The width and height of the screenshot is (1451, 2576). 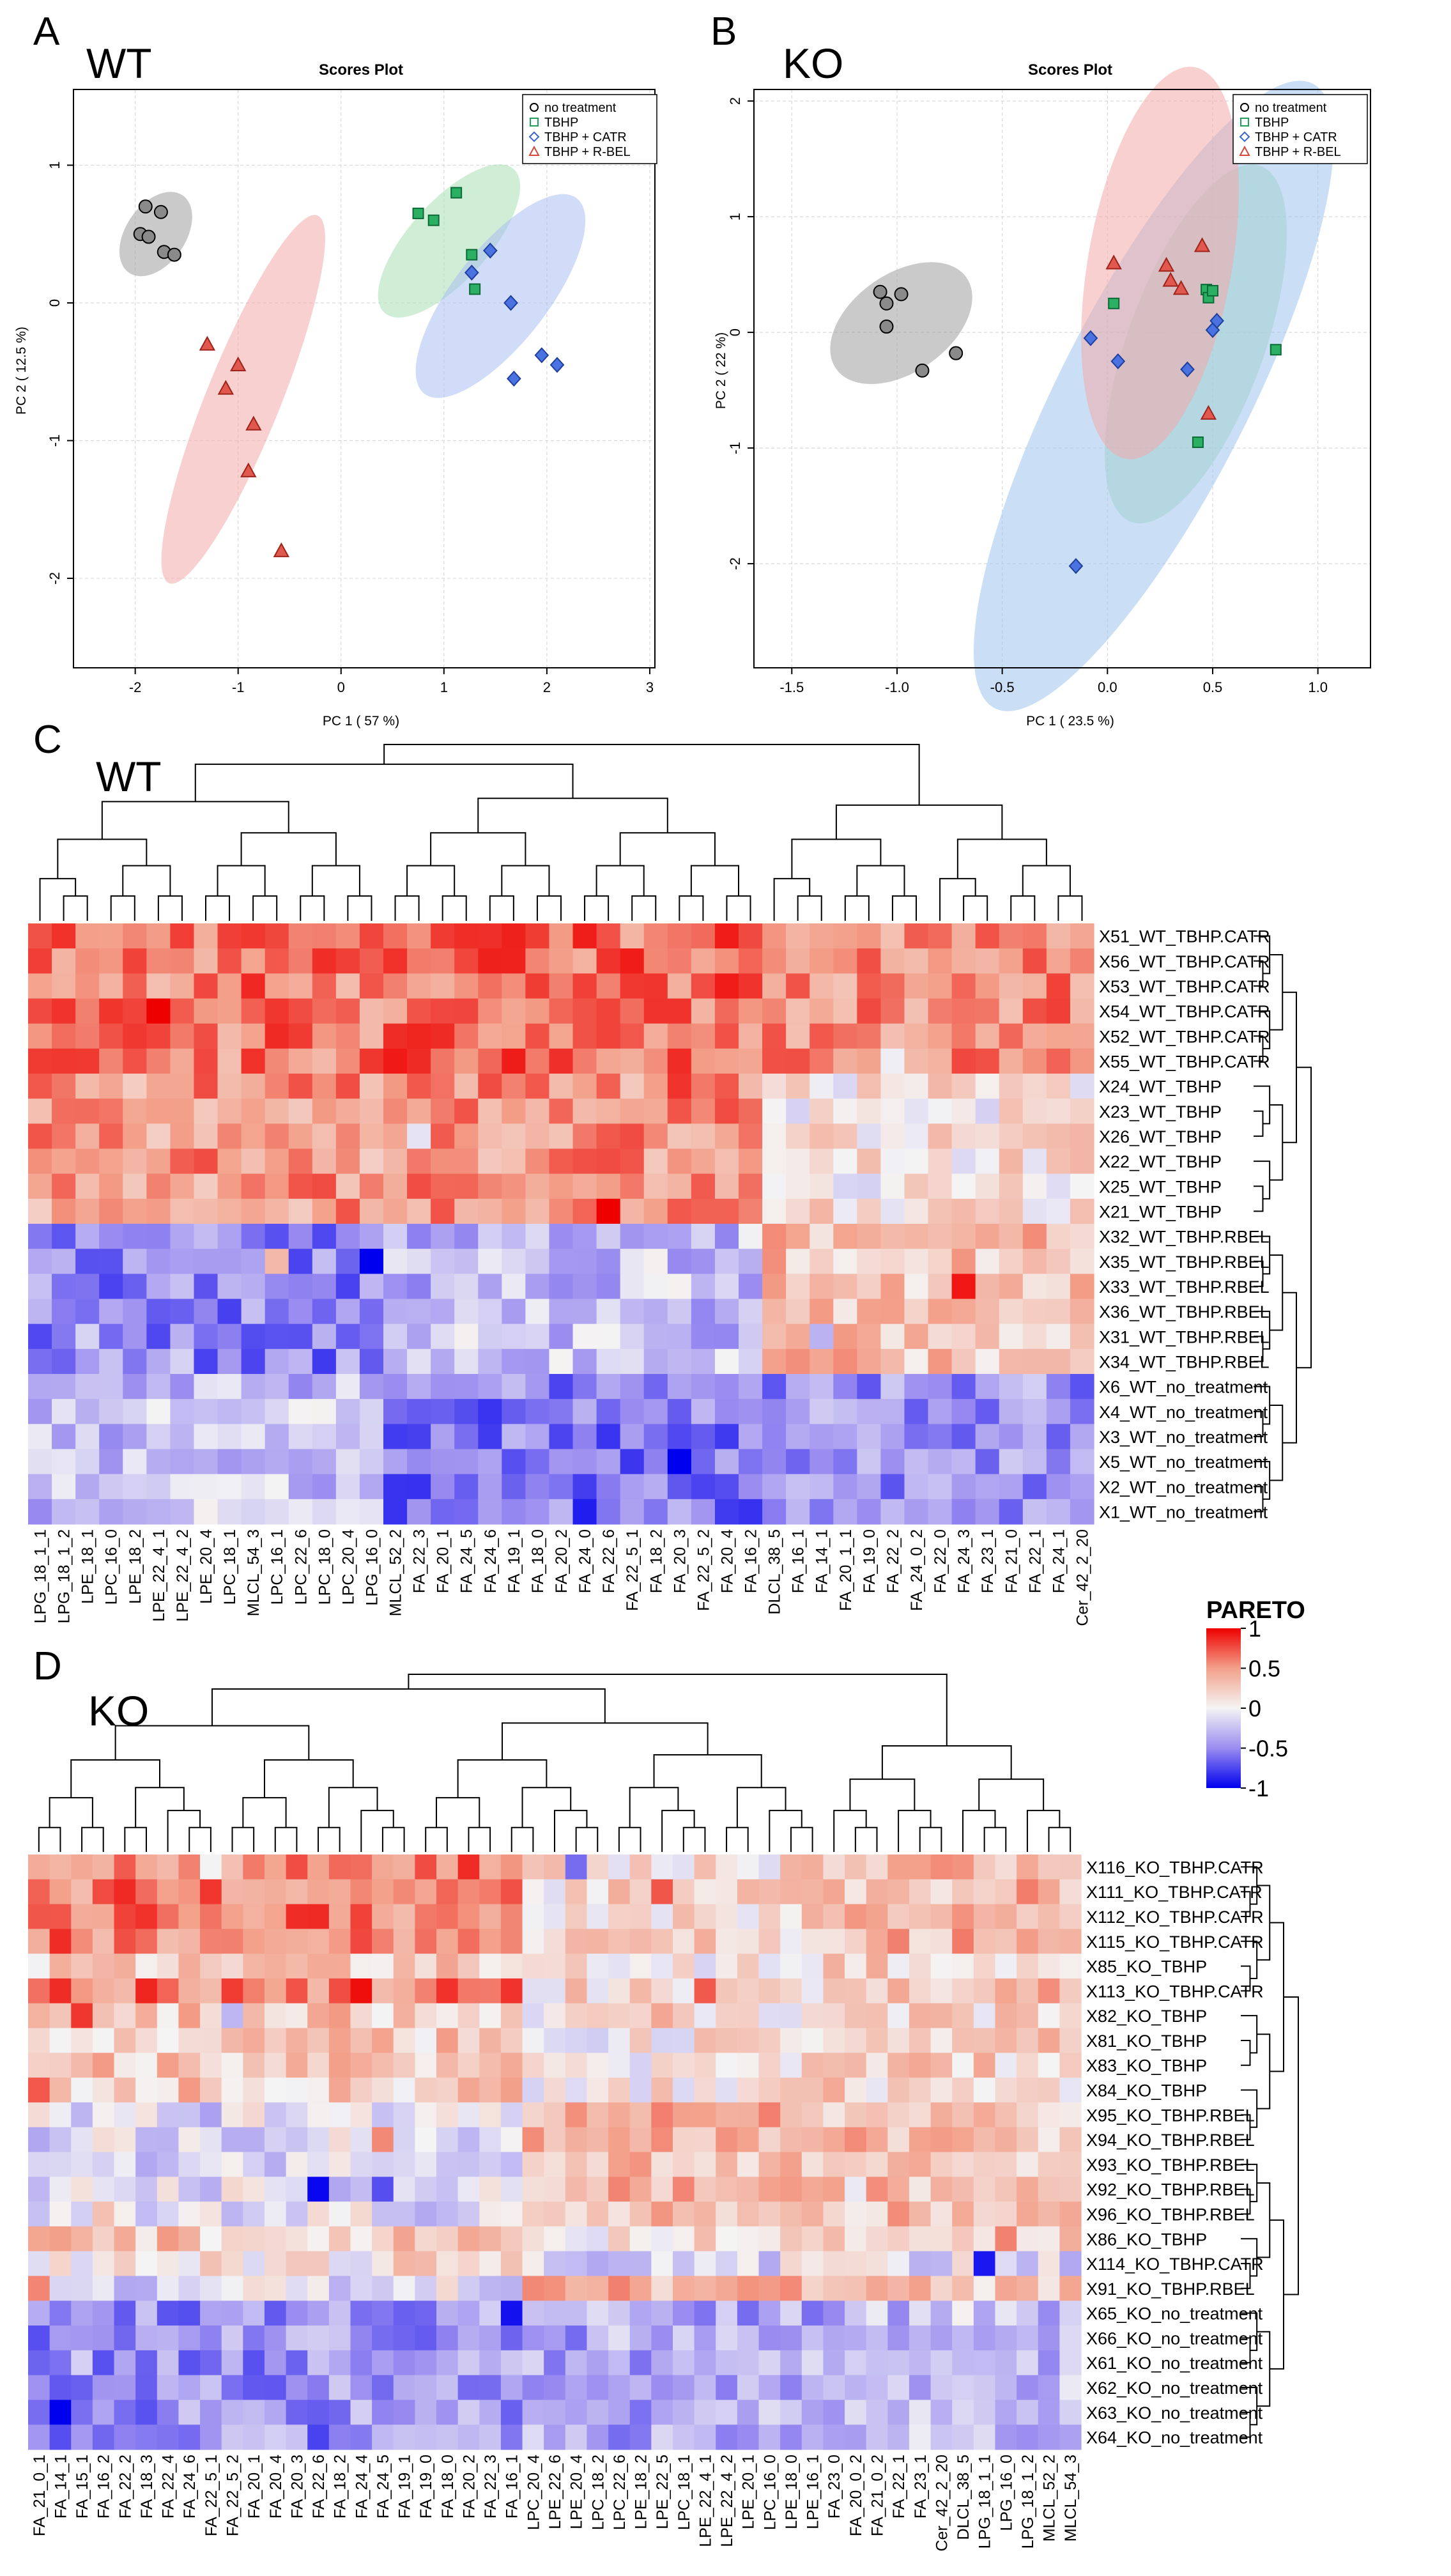 I want to click on column-label: FA_24_6, so click(x=491, y=1561).